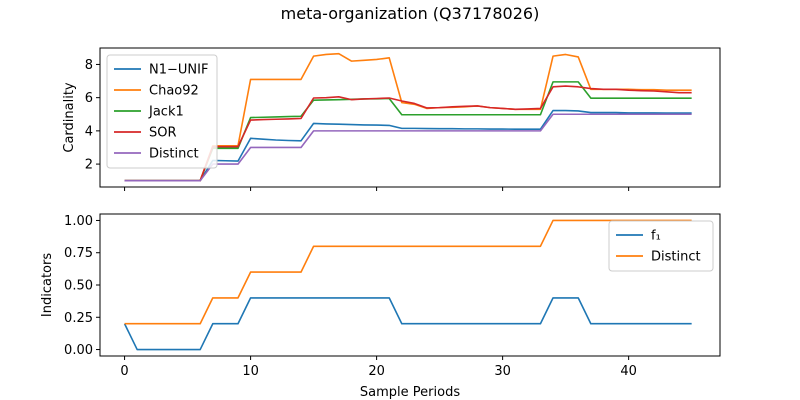 The image size is (800, 400). Describe the element at coordinates (78, 253) in the screenshot. I see `y-tick-label: 0.75` at that location.